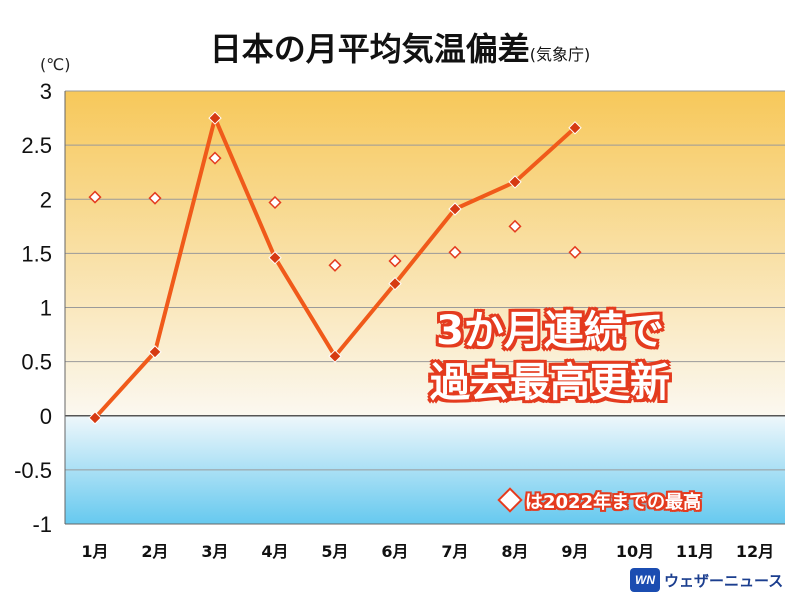 Image resolution: width=800 pixels, height=600 pixels. Describe the element at coordinates (755, 551) in the screenshot. I see `x-tick-label: 12月` at that location.